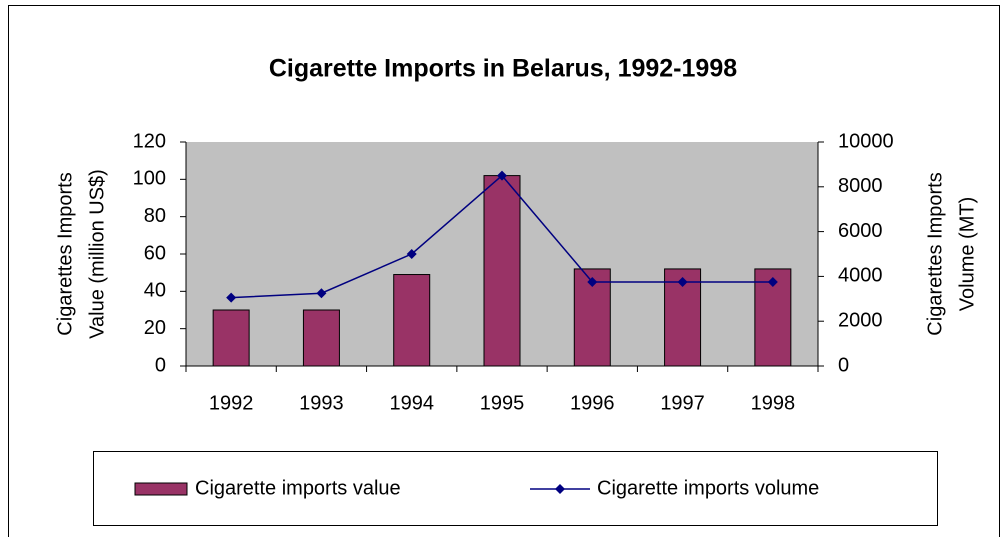 The height and width of the screenshot is (537, 1006). Describe the element at coordinates (773, 403) in the screenshot. I see `x-tick-label: 1998` at that location.